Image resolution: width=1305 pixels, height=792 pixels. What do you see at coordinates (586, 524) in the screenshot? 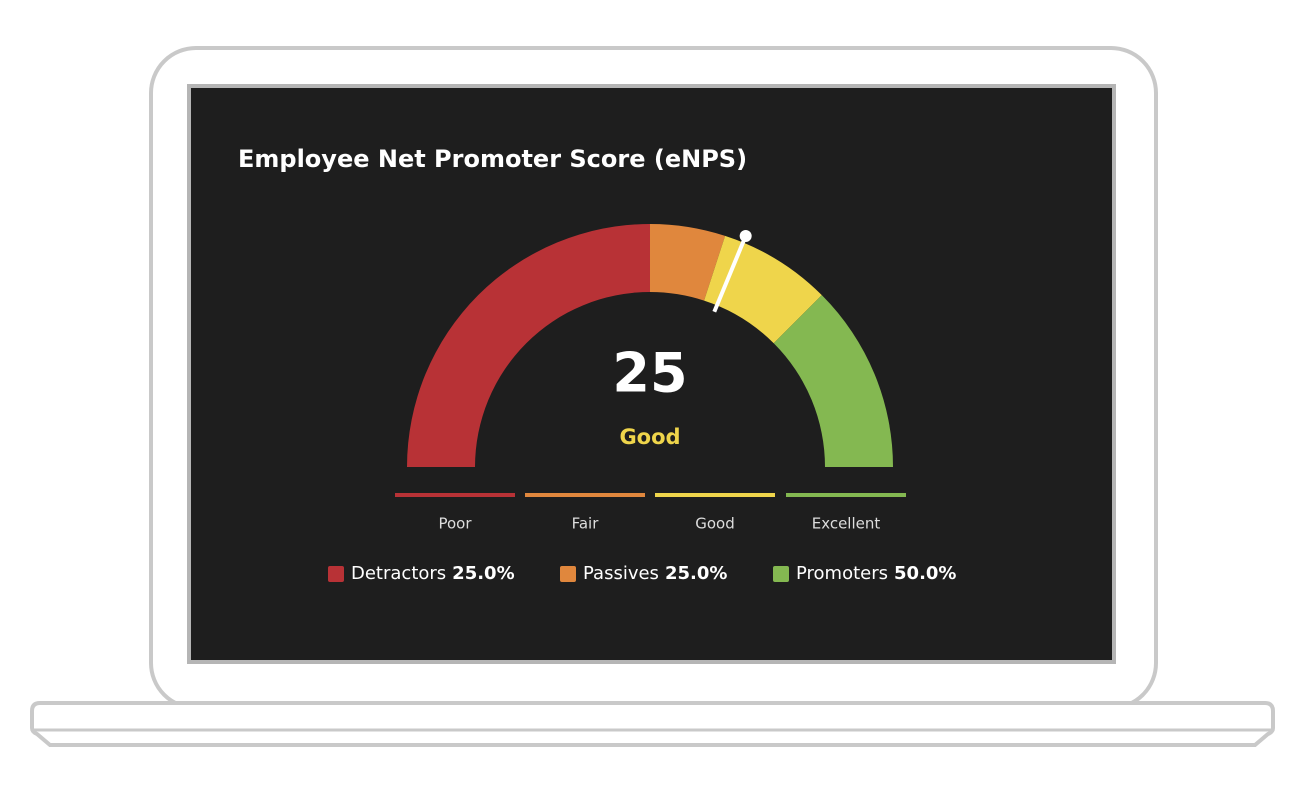
I see `scale-label: Fair` at bounding box center [586, 524].